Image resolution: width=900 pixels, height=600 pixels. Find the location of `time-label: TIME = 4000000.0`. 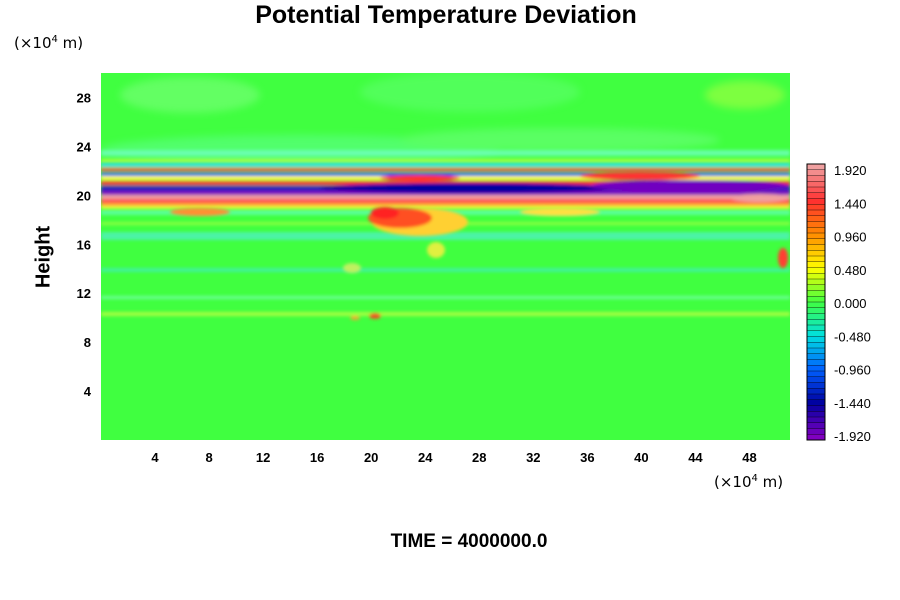

time-label: TIME = 4000000.0 is located at coordinates (469, 541).